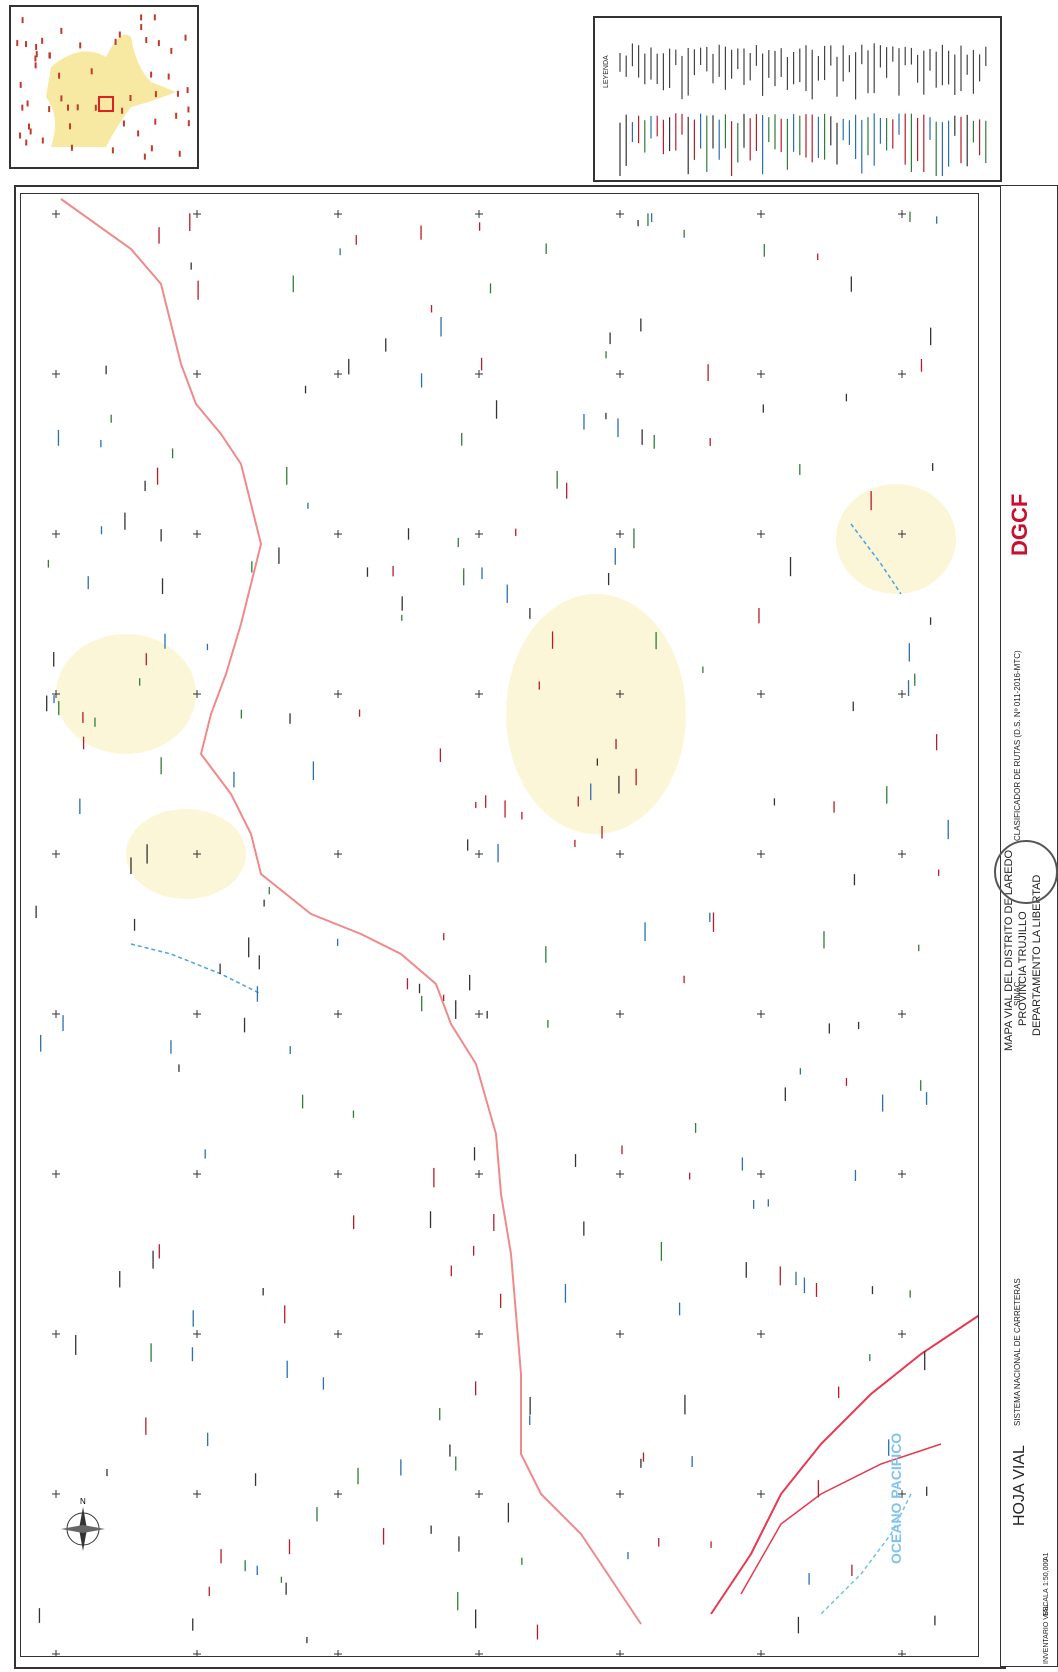 This screenshot has height=1672, width=1058. What do you see at coordinates (196, 969) in the screenshot?
I see `neighborhood-route-line` at bounding box center [196, 969].